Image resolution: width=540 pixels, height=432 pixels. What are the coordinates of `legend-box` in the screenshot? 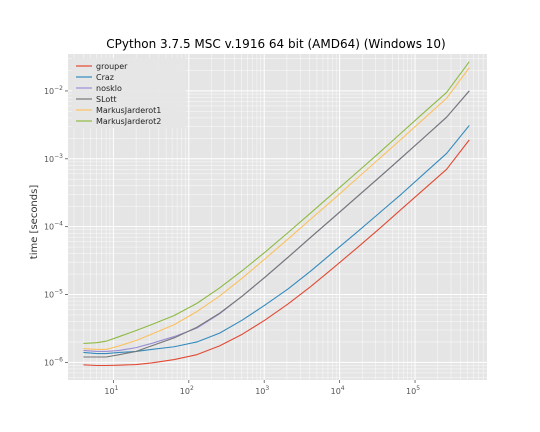 It's located at (129, 93).